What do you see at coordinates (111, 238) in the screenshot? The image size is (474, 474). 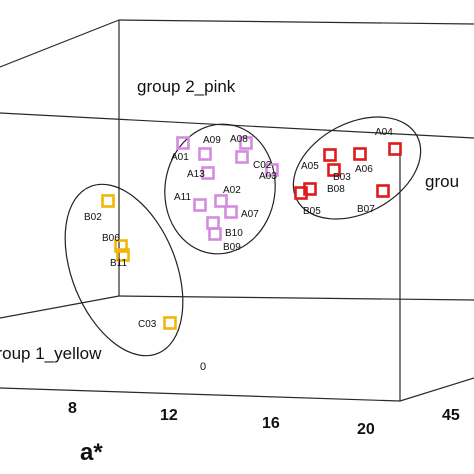 I see `data-point-label: B06` at bounding box center [111, 238].